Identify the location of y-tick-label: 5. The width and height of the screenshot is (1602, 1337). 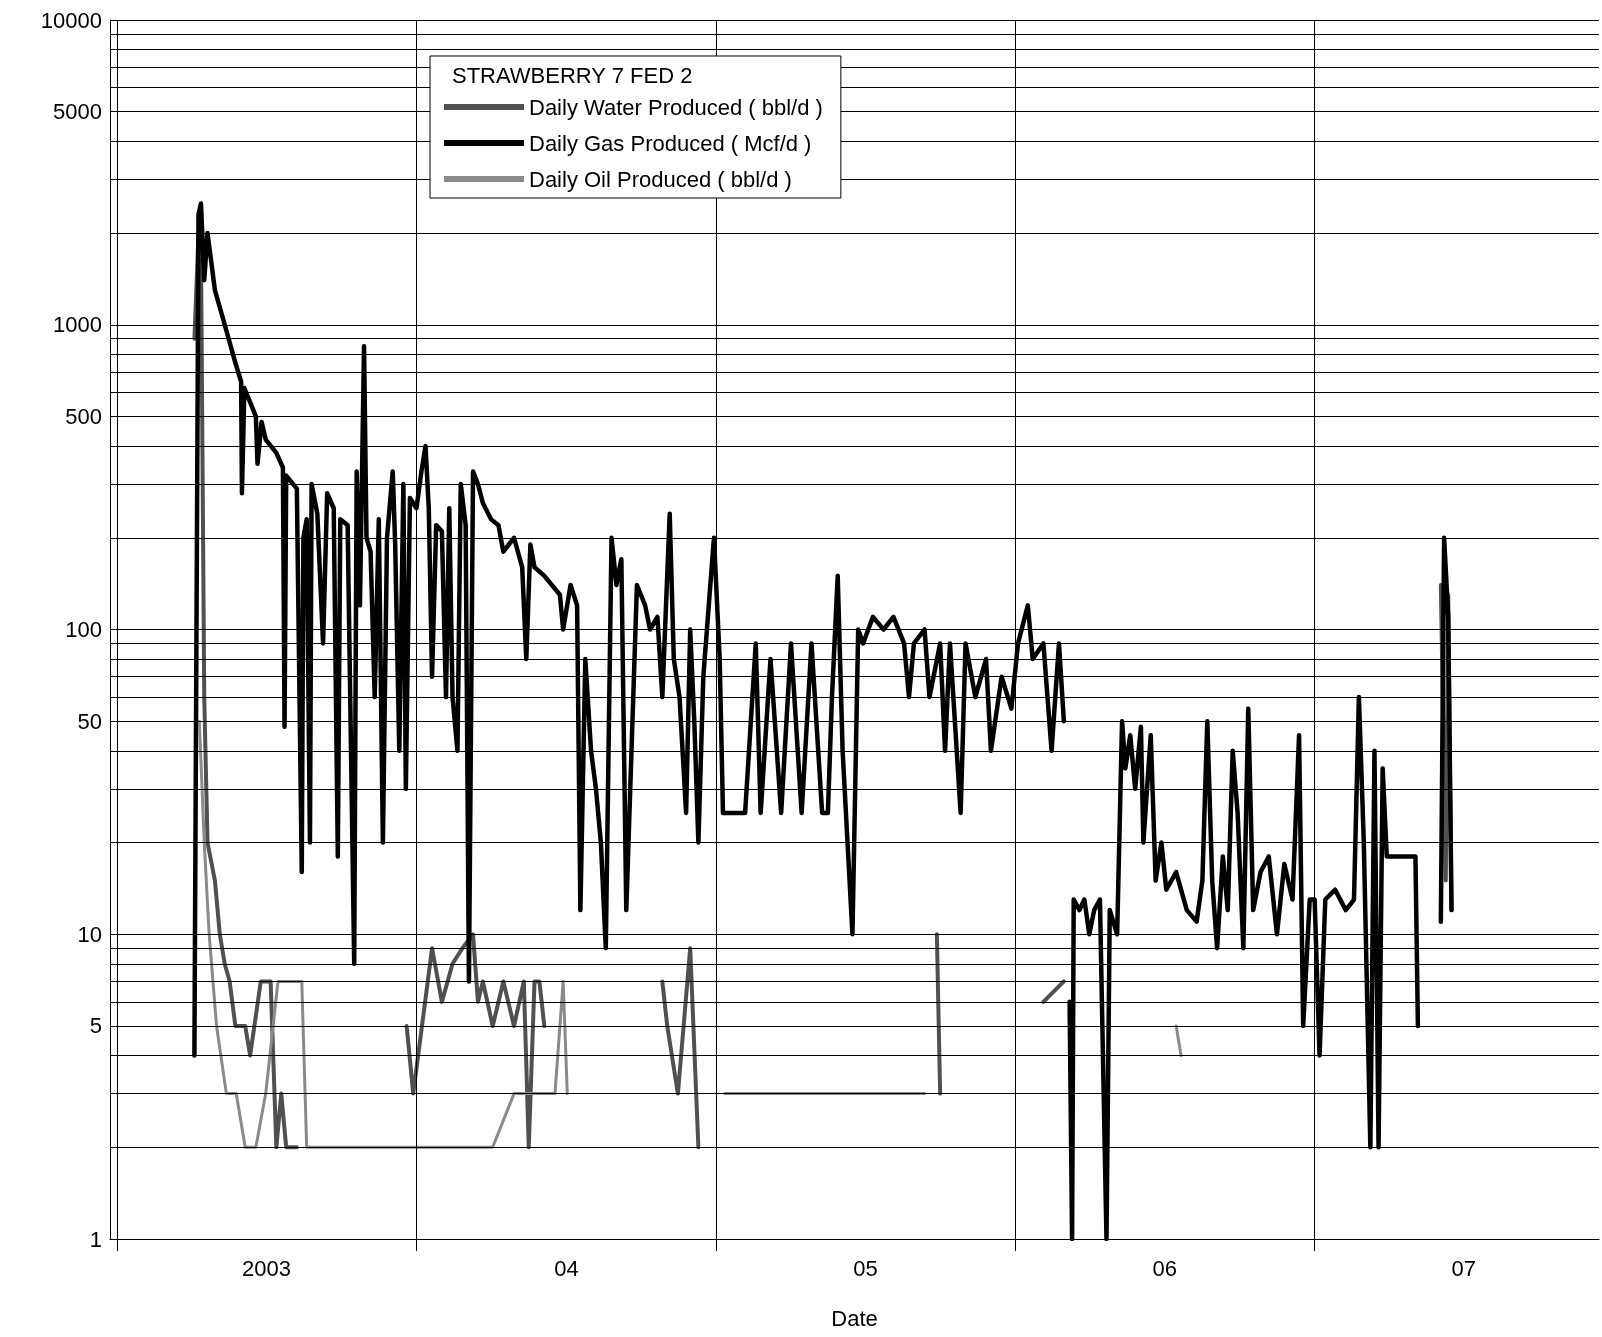
(95, 1026).